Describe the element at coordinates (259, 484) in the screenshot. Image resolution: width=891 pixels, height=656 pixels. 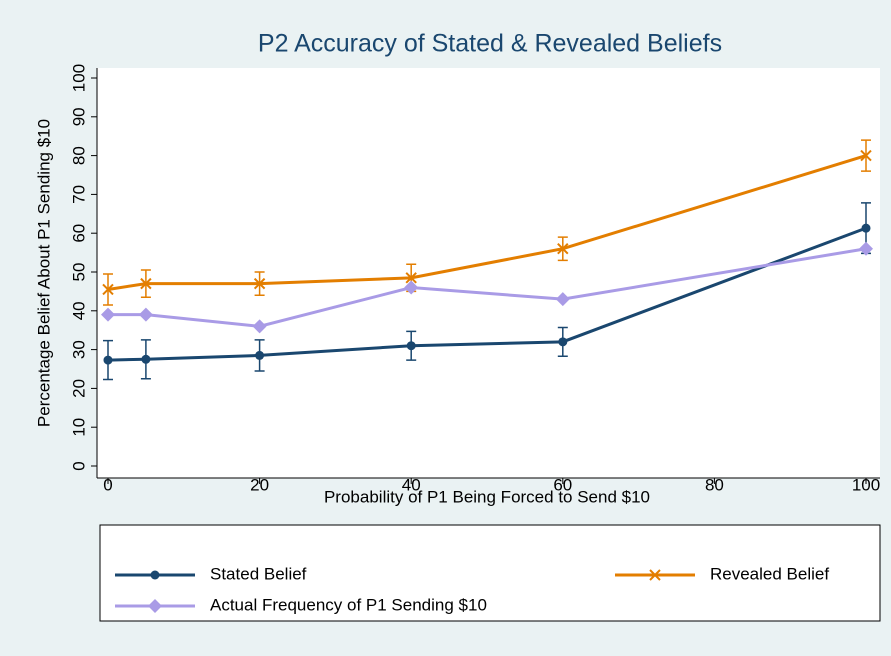
I see `x-tick-label: 20` at that location.